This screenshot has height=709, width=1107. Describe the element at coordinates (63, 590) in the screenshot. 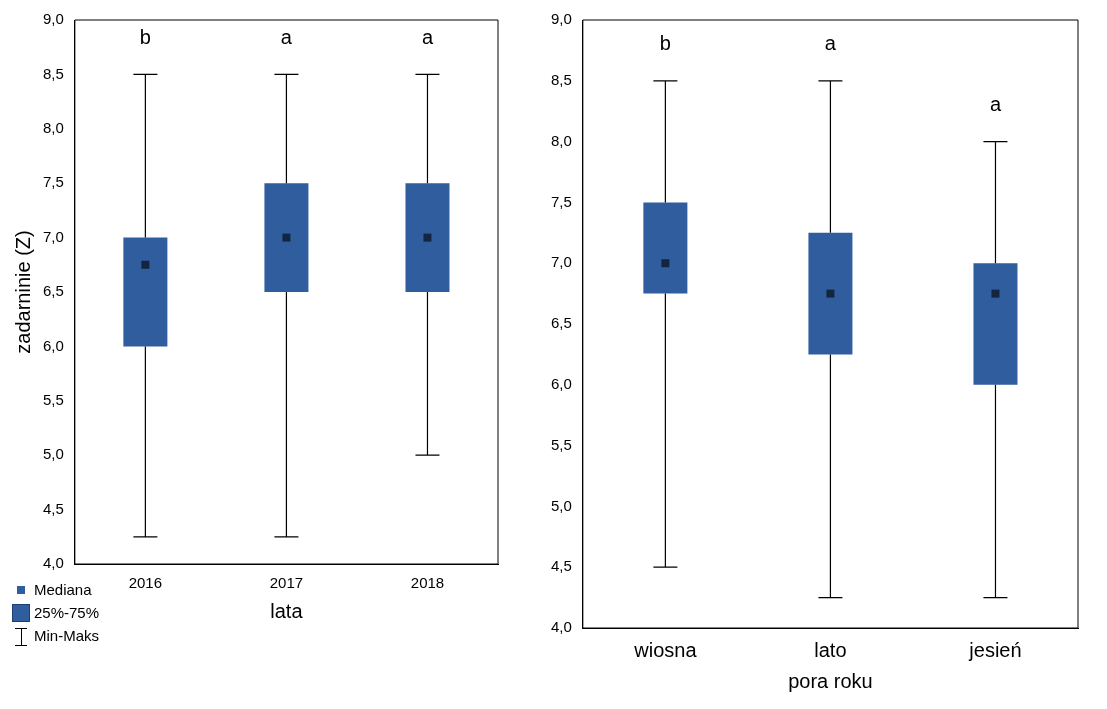

I see `text: Mediana` at that location.